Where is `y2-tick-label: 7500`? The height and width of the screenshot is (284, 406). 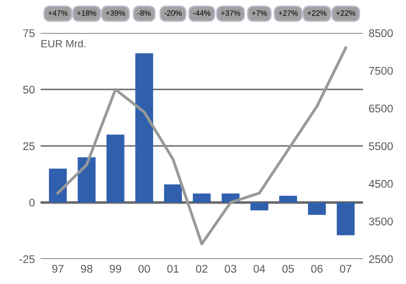 y2-tick-label: 7500 is located at coordinates (381, 70).